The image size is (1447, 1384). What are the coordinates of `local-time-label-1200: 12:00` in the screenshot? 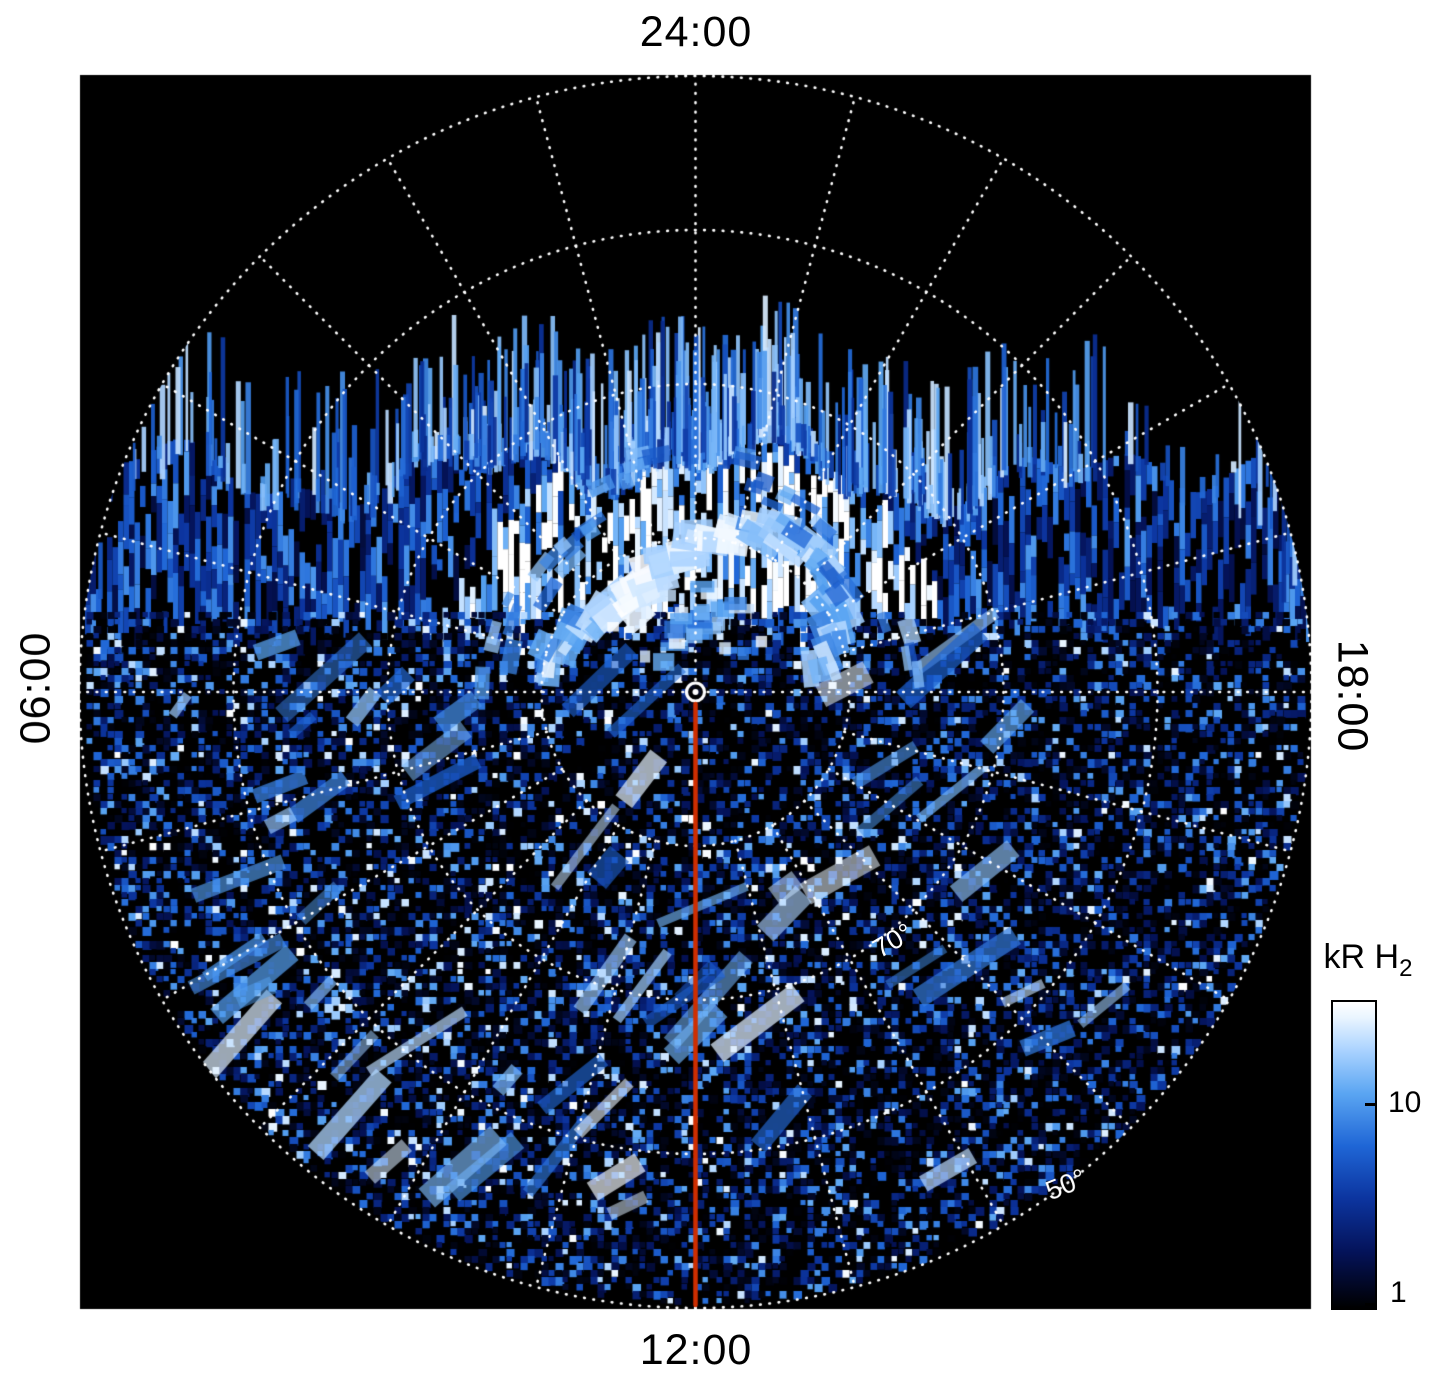 It's located at (696, 1350).